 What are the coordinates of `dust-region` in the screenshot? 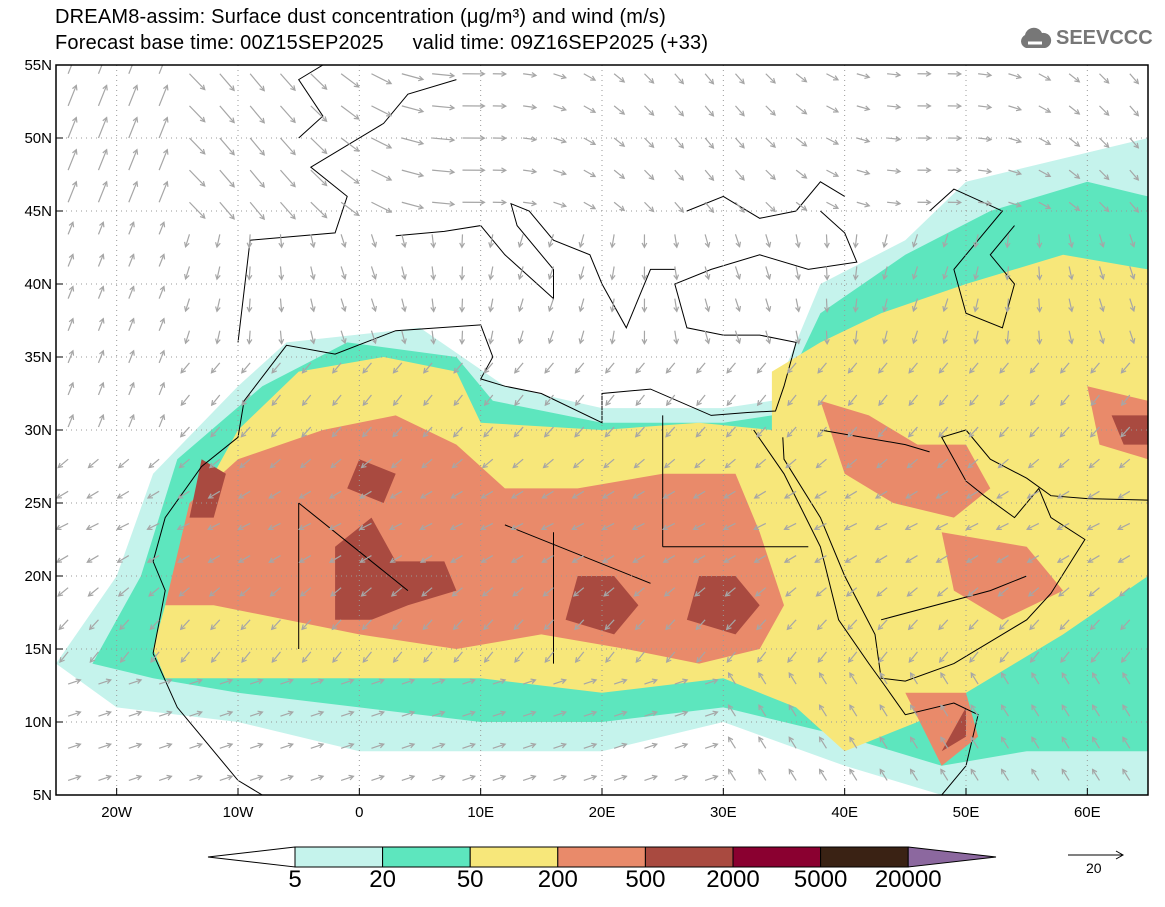 It's located at (396, 568).